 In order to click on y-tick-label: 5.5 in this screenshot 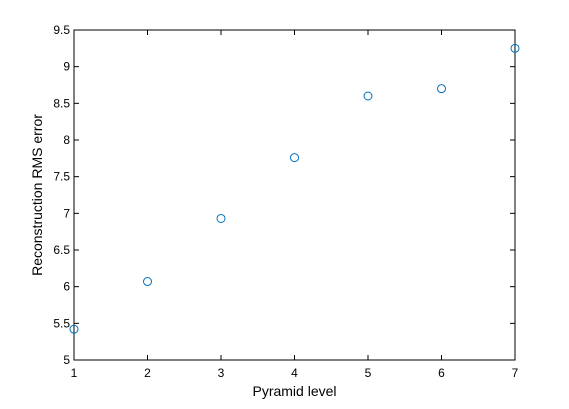, I will do `click(61, 323)`.